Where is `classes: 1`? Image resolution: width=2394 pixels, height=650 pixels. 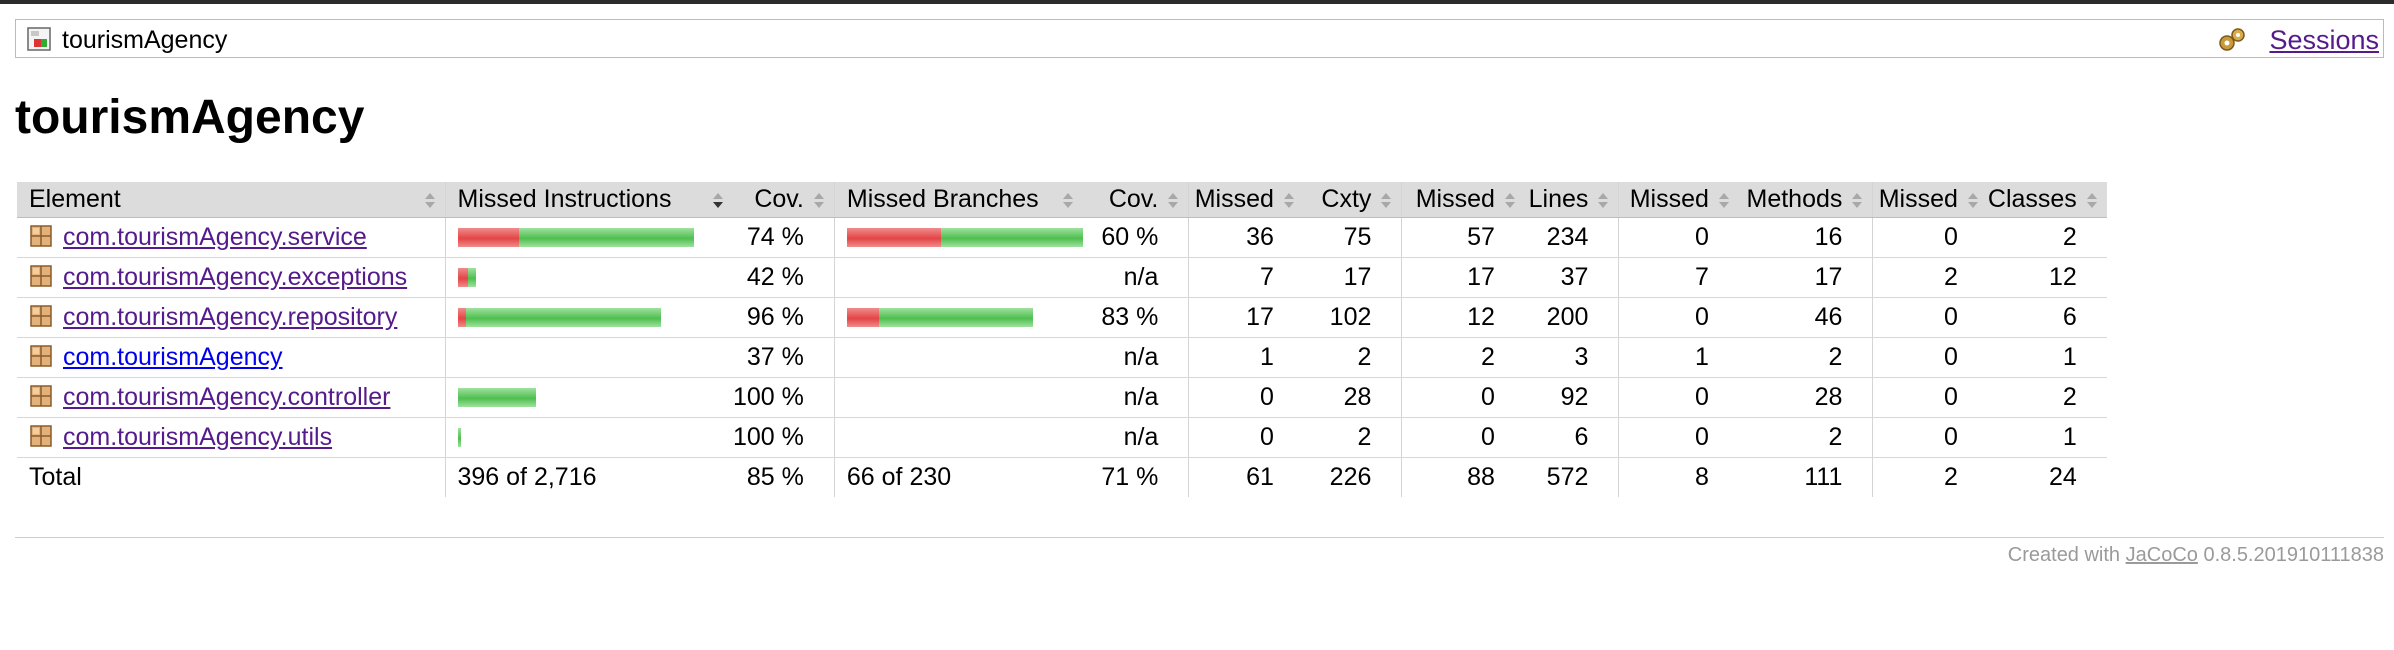
classes: 1 is located at coordinates (2047, 357).